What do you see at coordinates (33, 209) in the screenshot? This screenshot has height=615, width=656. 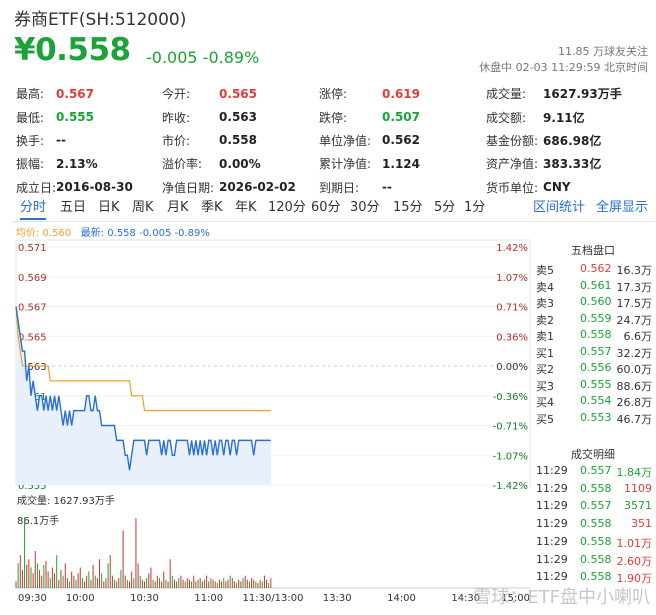 I see `tab-0: 分时` at bounding box center [33, 209].